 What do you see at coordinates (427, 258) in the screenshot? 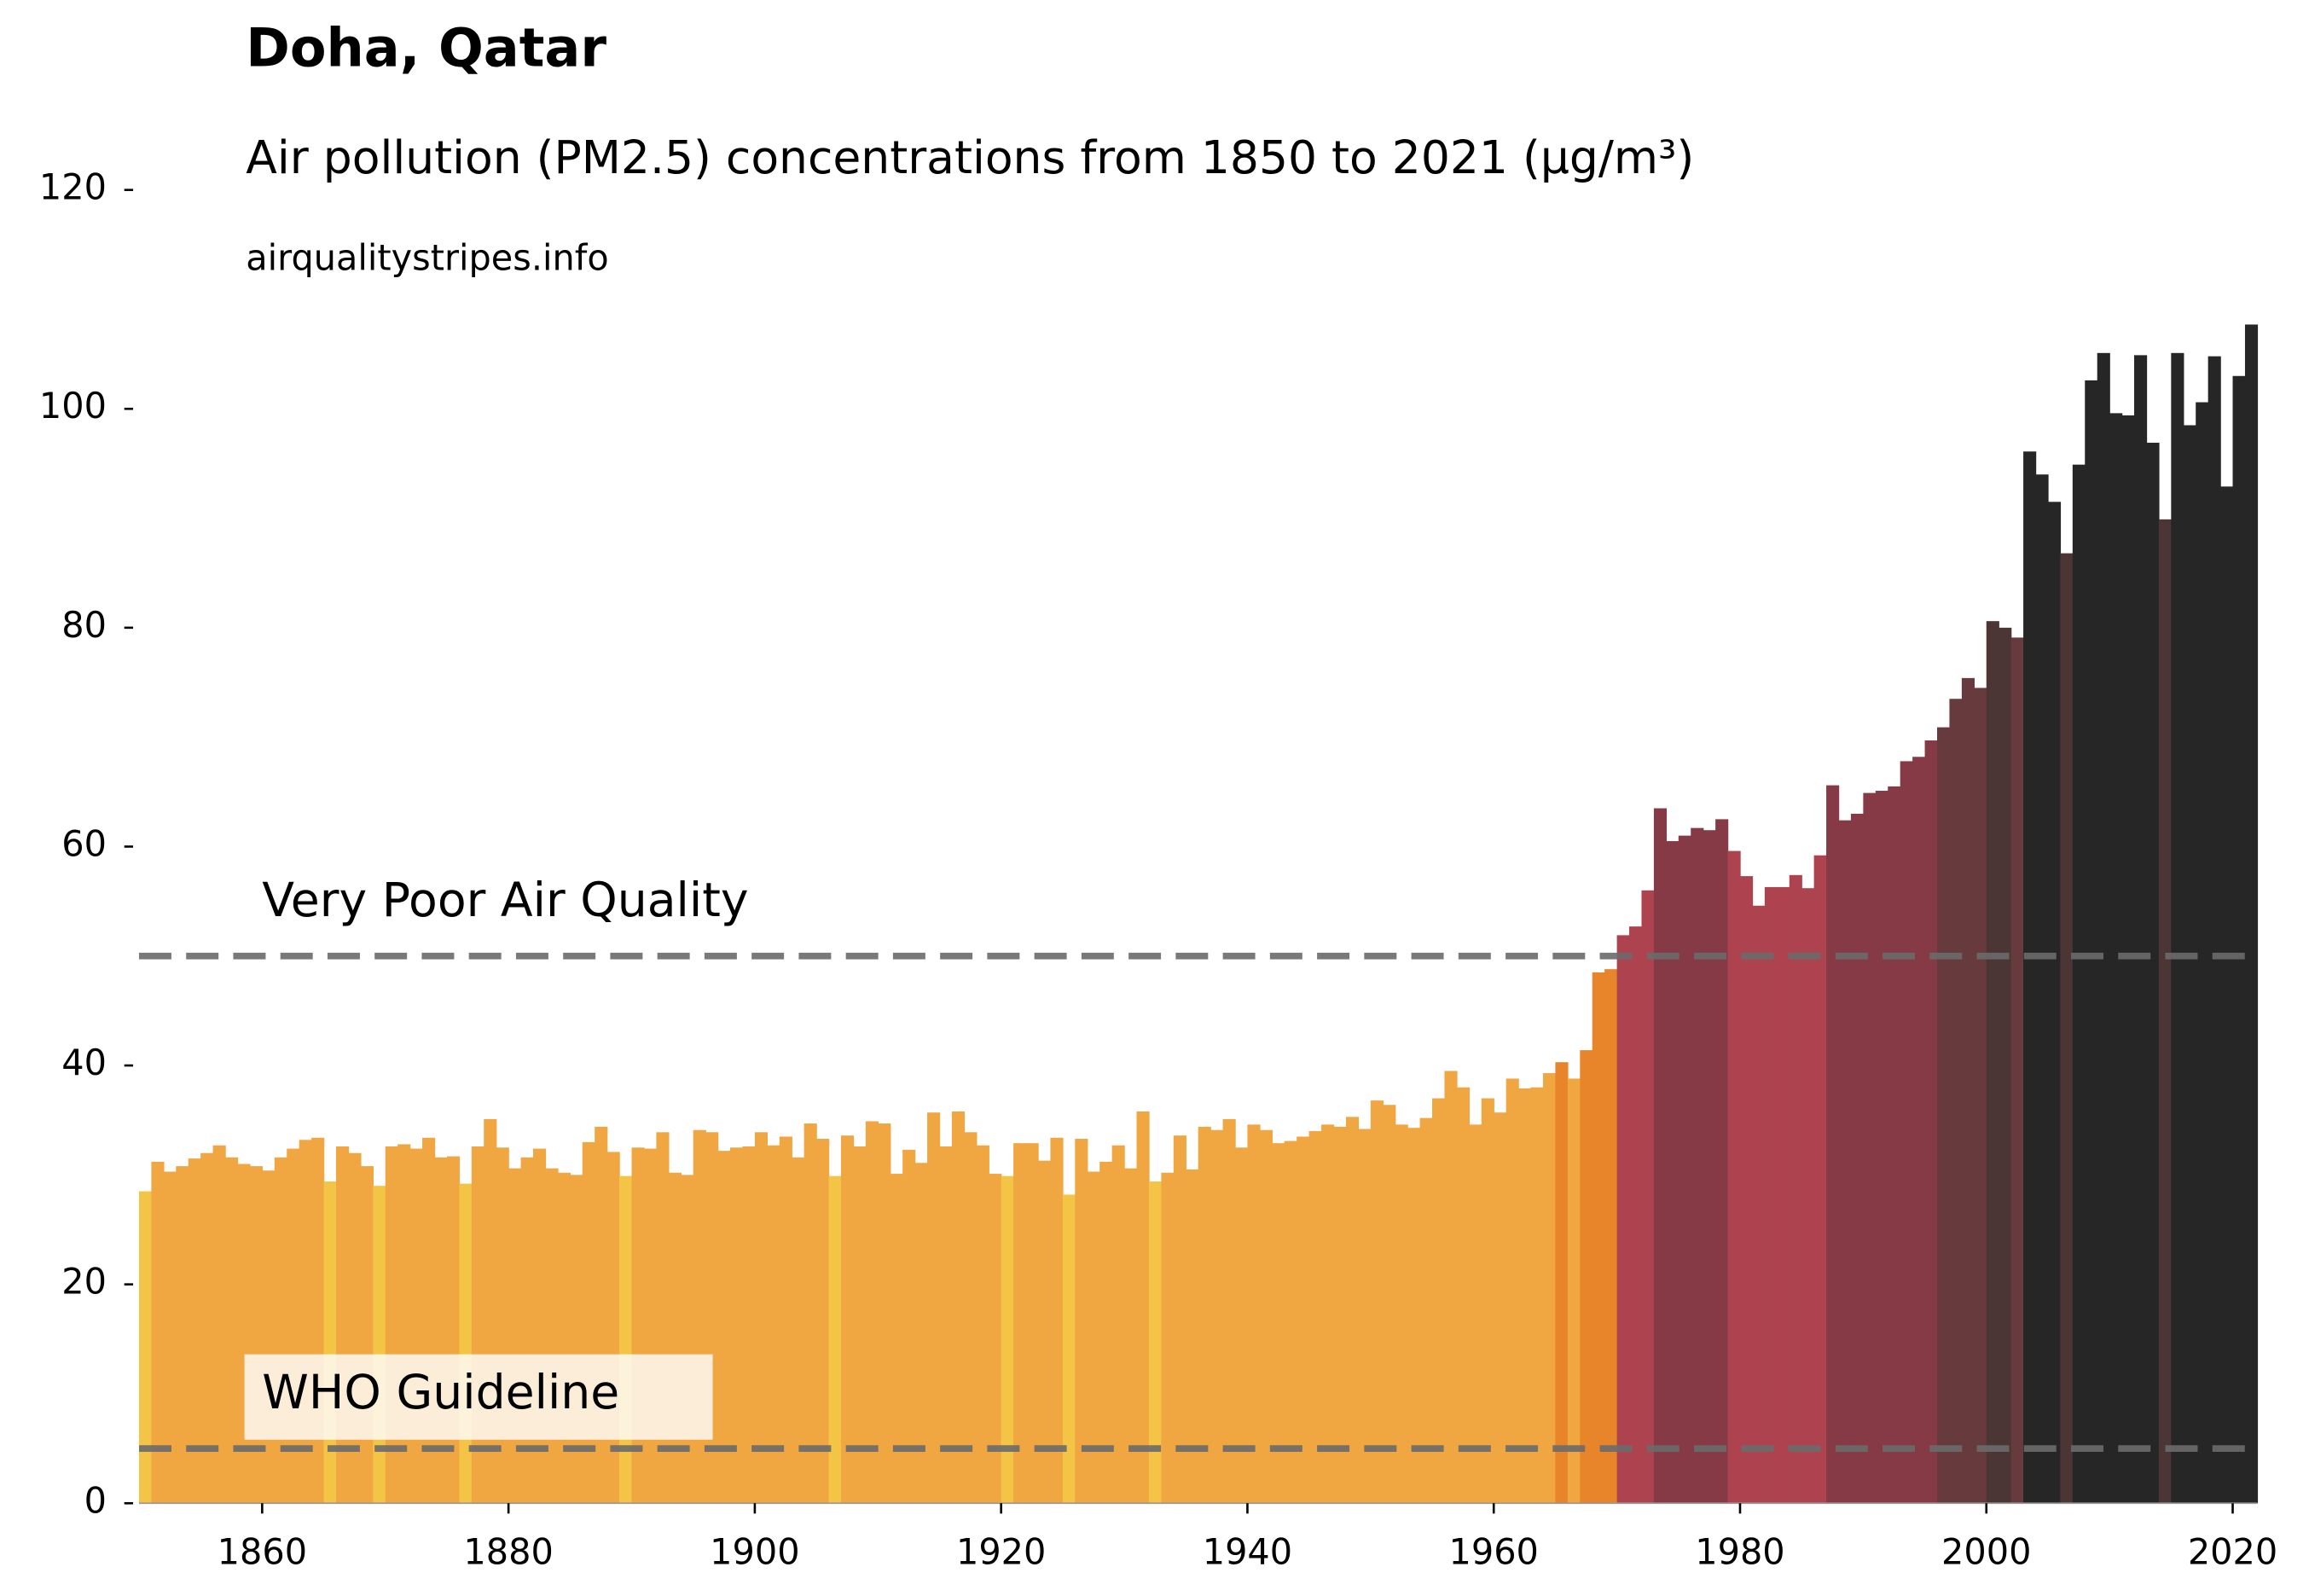
I see `chart-source: airqualitystripes.info` at bounding box center [427, 258].